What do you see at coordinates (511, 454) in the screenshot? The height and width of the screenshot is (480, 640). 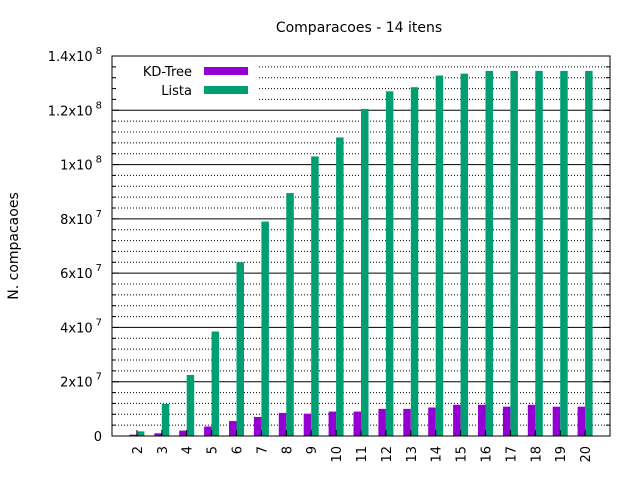 I see `x-tick-label: 17` at bounding box center [511, 454].